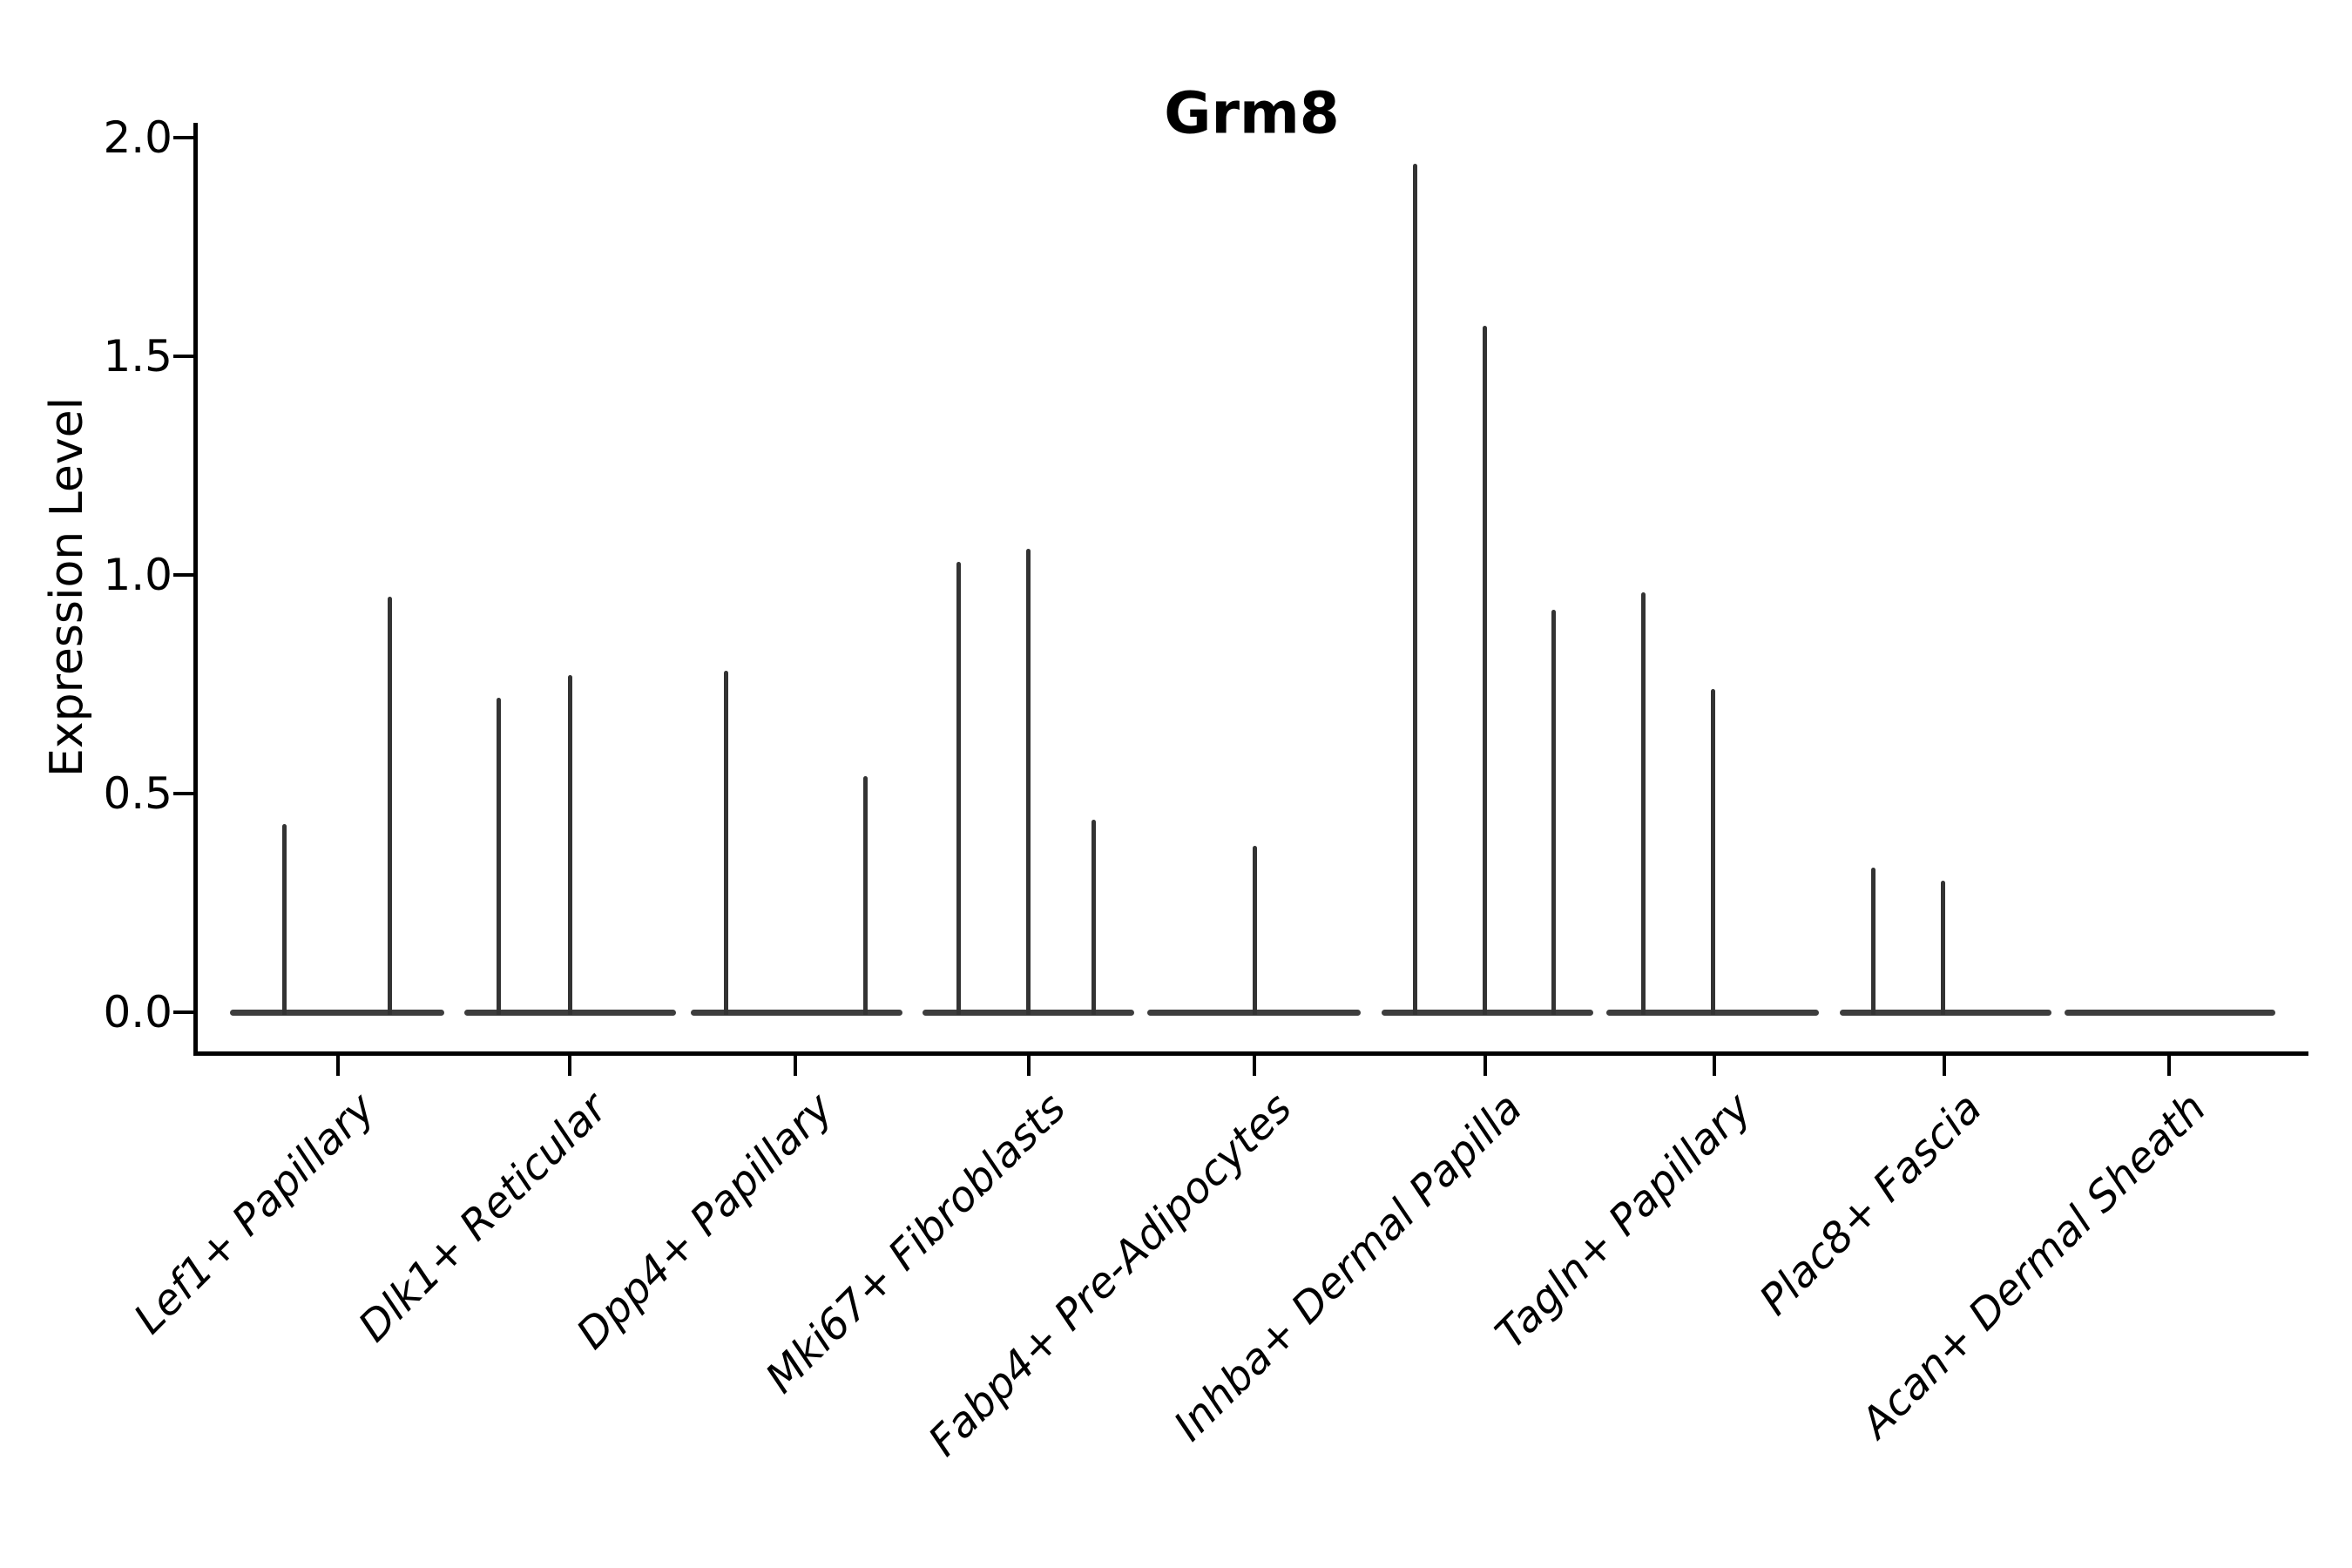 Image resolution: width=2352 pixels, height=1568 pixels. Describe the element at coordinates (137, 356) in the screenshot. I see `y-tick-label: 1.5` at that location.